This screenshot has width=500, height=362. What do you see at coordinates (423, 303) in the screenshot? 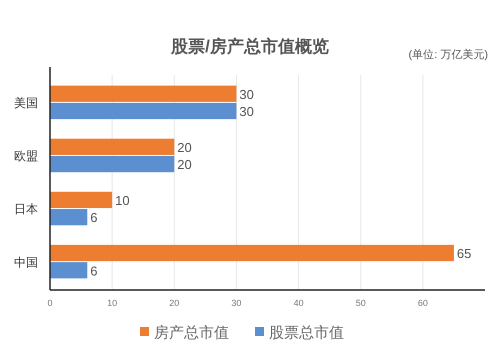
I see `x-tick-label: 60` at bounding box center [423, 303].